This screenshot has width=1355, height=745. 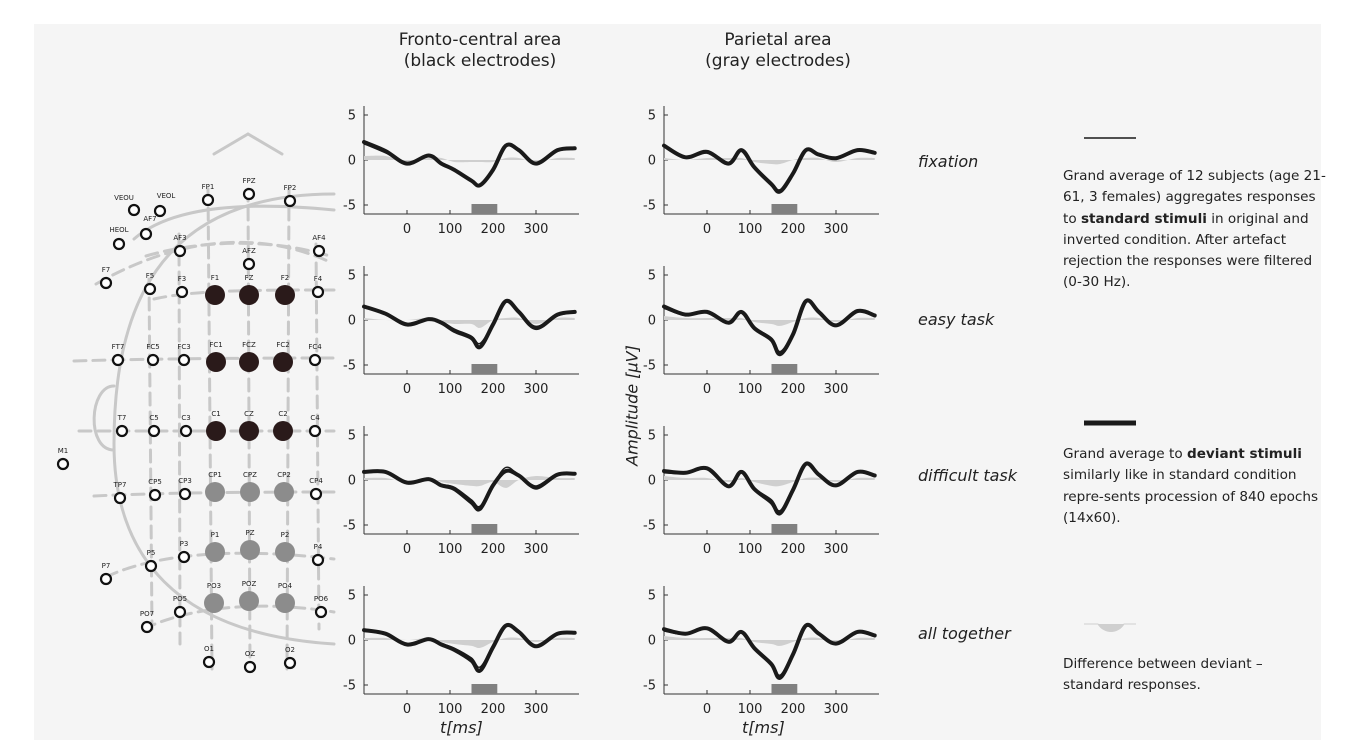 I want to click on chart-parietal-difficult-task-ytick-label: 0, so click(x=652, y=481).